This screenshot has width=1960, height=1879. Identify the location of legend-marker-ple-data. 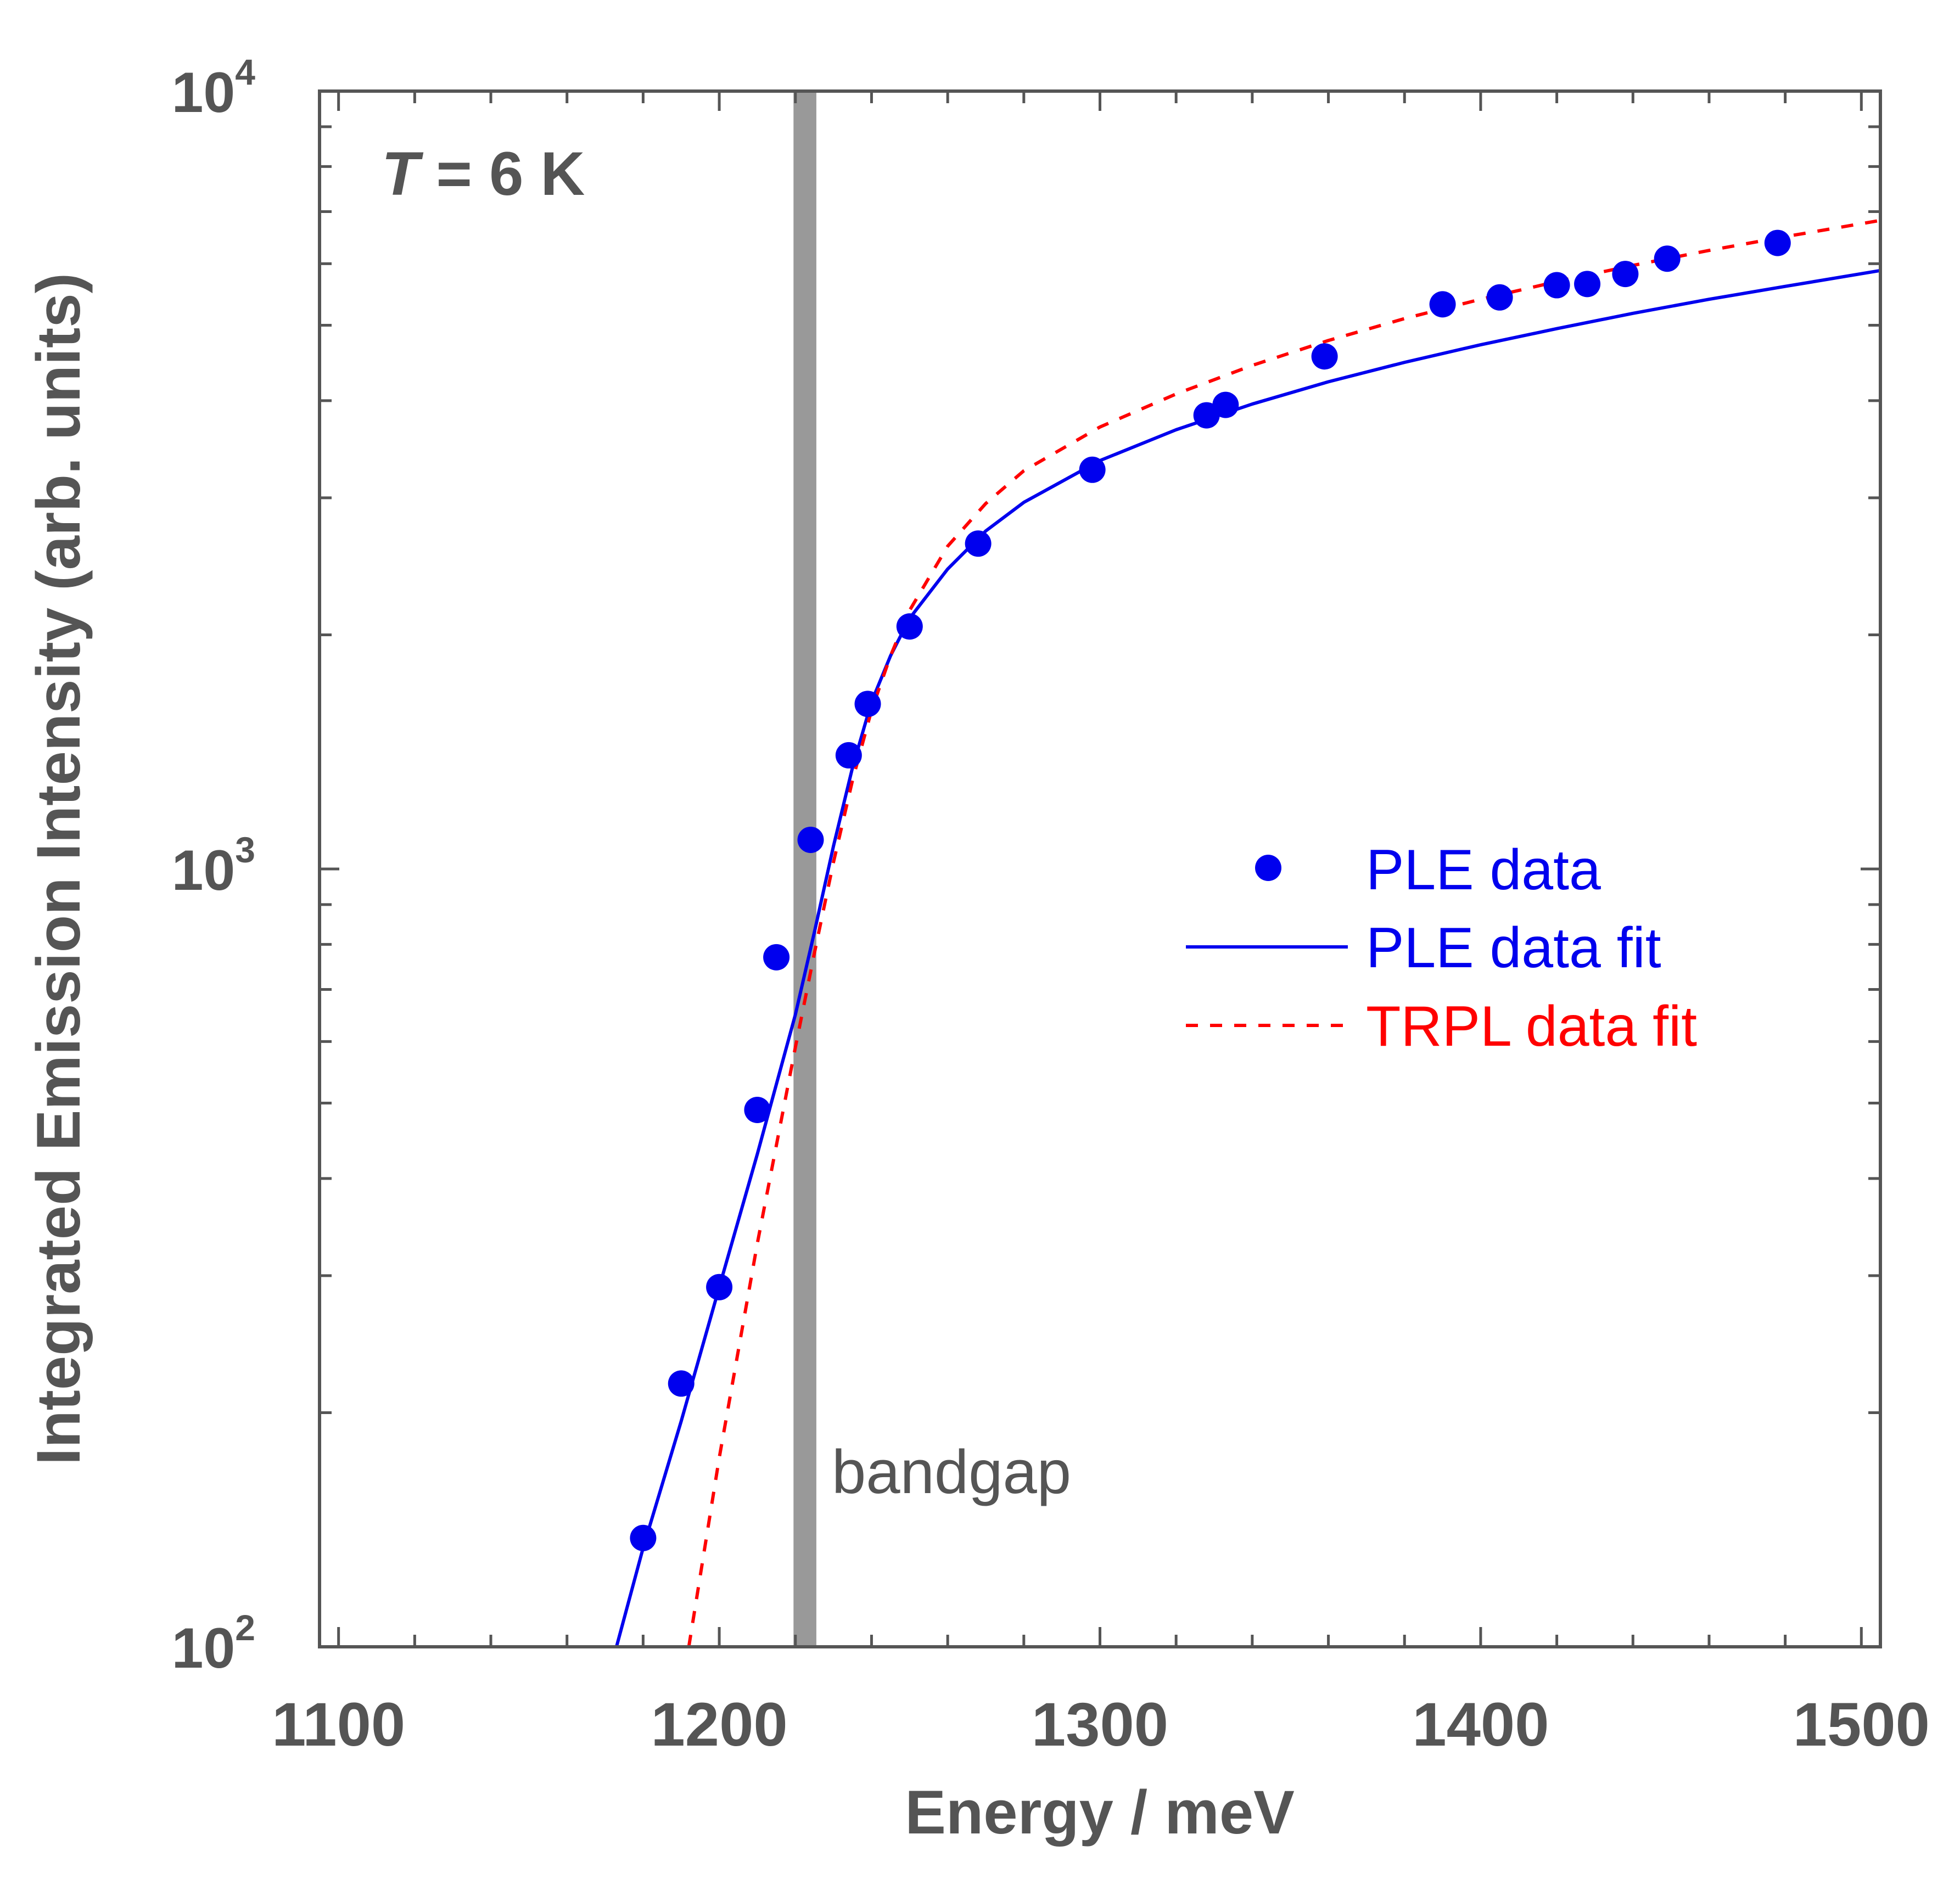
(1268, 868).